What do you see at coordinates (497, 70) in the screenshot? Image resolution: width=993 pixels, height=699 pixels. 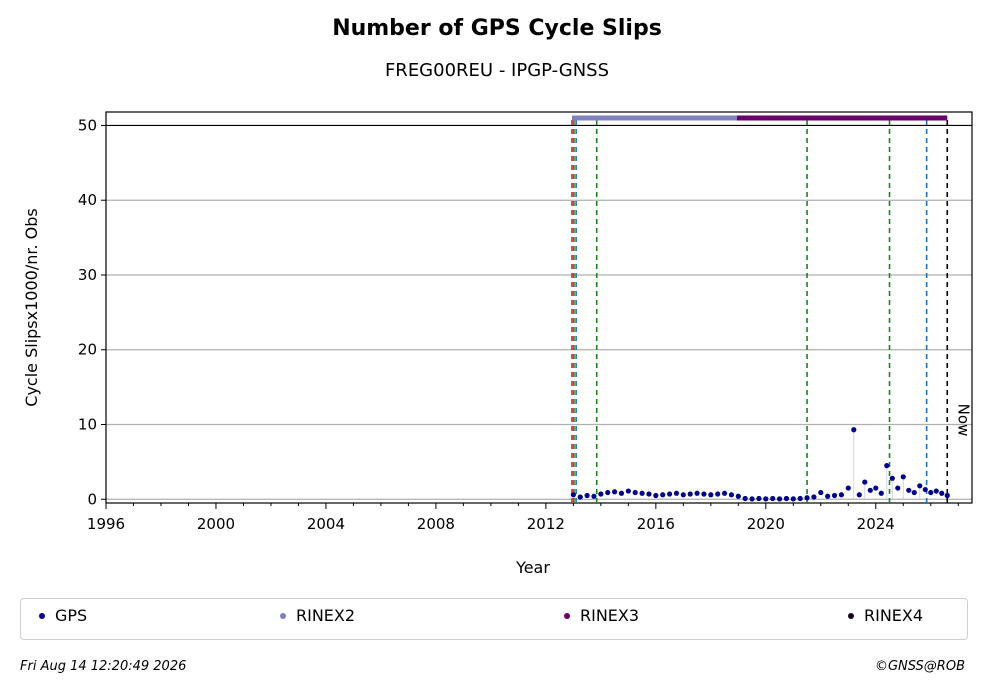 I see `chart-subtitle: FREG00REU - IPGP-GNSS` at bounding box center [497, 70].